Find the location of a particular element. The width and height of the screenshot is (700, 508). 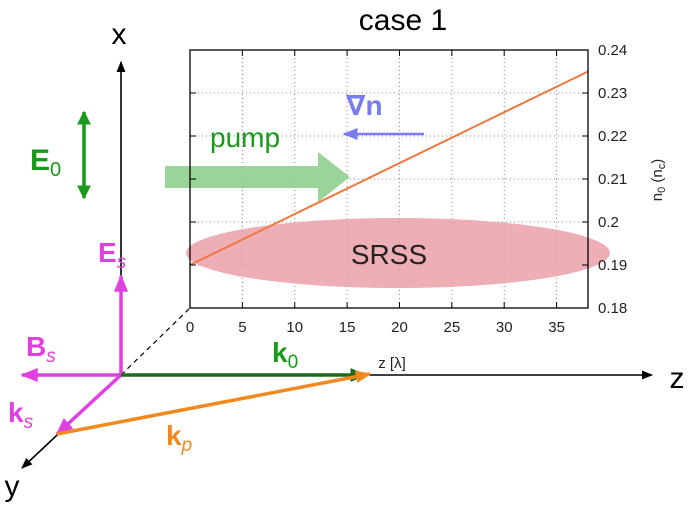

x-axis-label: z [λ] is located at coordinates (392, 363).